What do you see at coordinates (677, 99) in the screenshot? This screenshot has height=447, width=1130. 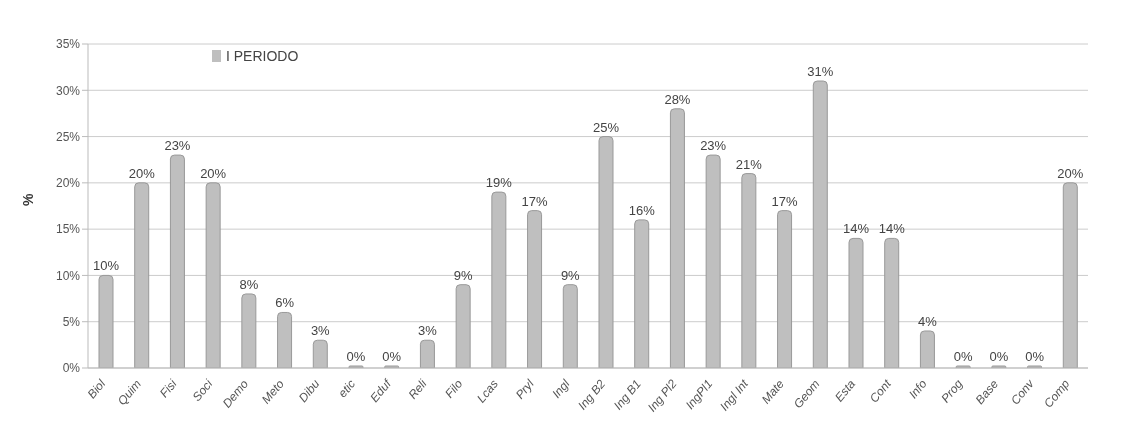 I see `data-label: 28%` at bounding box center [677, 99].